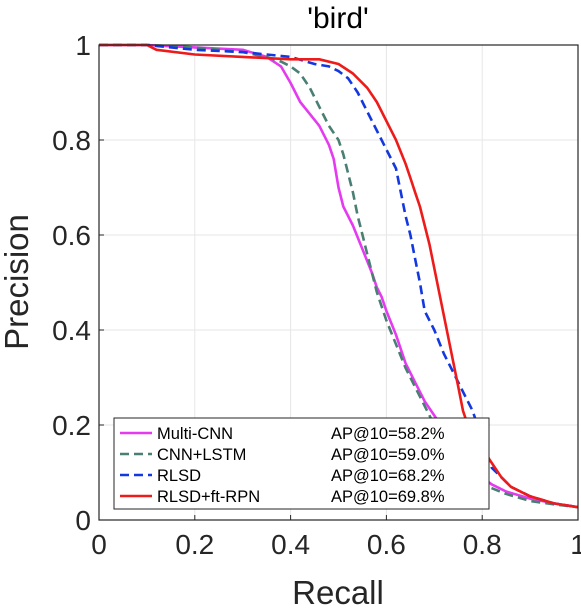 The height and width of the screenshot is (609, 581). What do you see at coordinates (71, 235) in the screenshot?
I see `y-tick-label: 0.6` at bounding box center [71, 235].